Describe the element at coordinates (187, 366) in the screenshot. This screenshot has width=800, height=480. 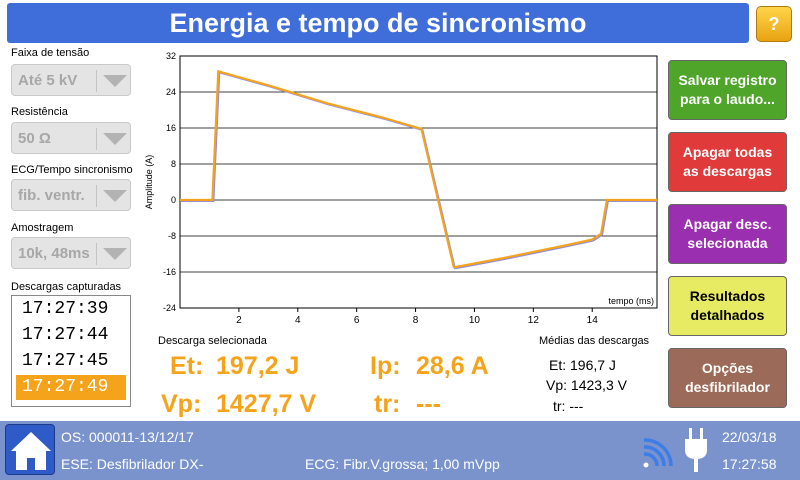
I see `et-label: Et:` at that location.